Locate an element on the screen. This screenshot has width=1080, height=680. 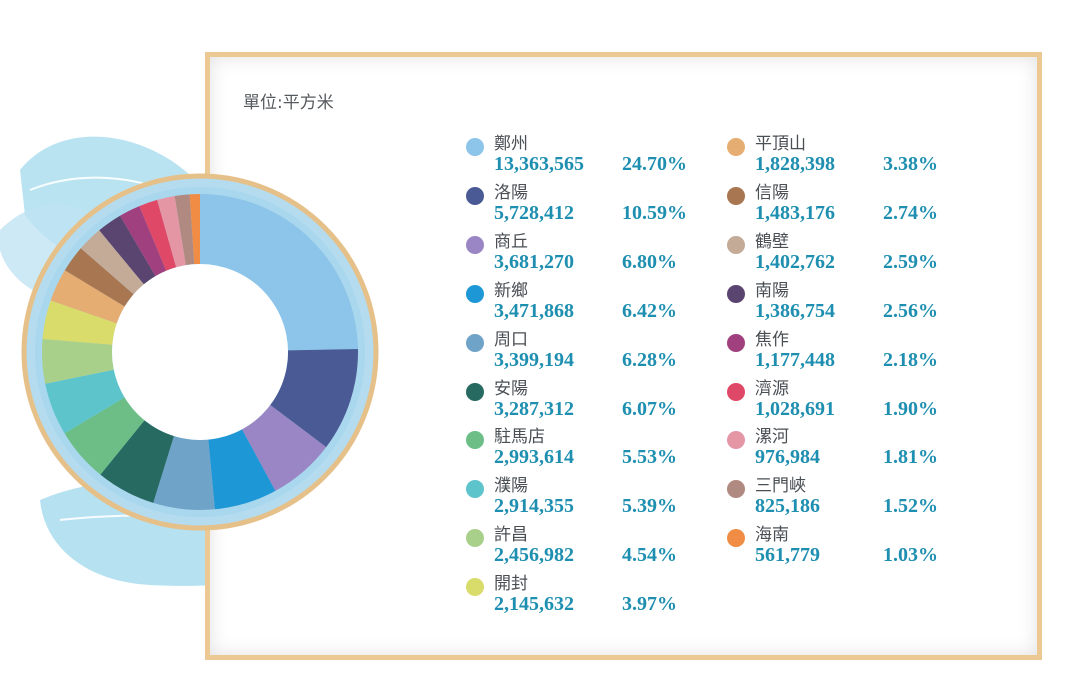
legend-value: 3,681,270 is located at coordinates (534, 261).